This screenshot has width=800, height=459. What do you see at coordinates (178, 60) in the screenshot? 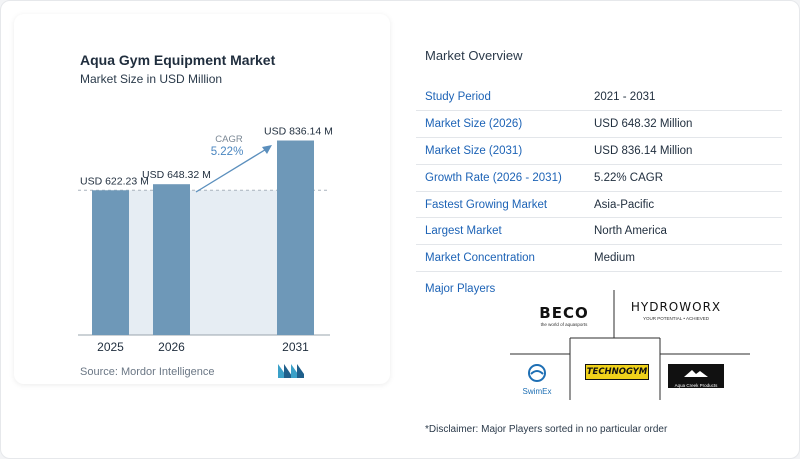
I see `chart-title: Aqua Gym Equipment Market` at bounding box center [178, 60].